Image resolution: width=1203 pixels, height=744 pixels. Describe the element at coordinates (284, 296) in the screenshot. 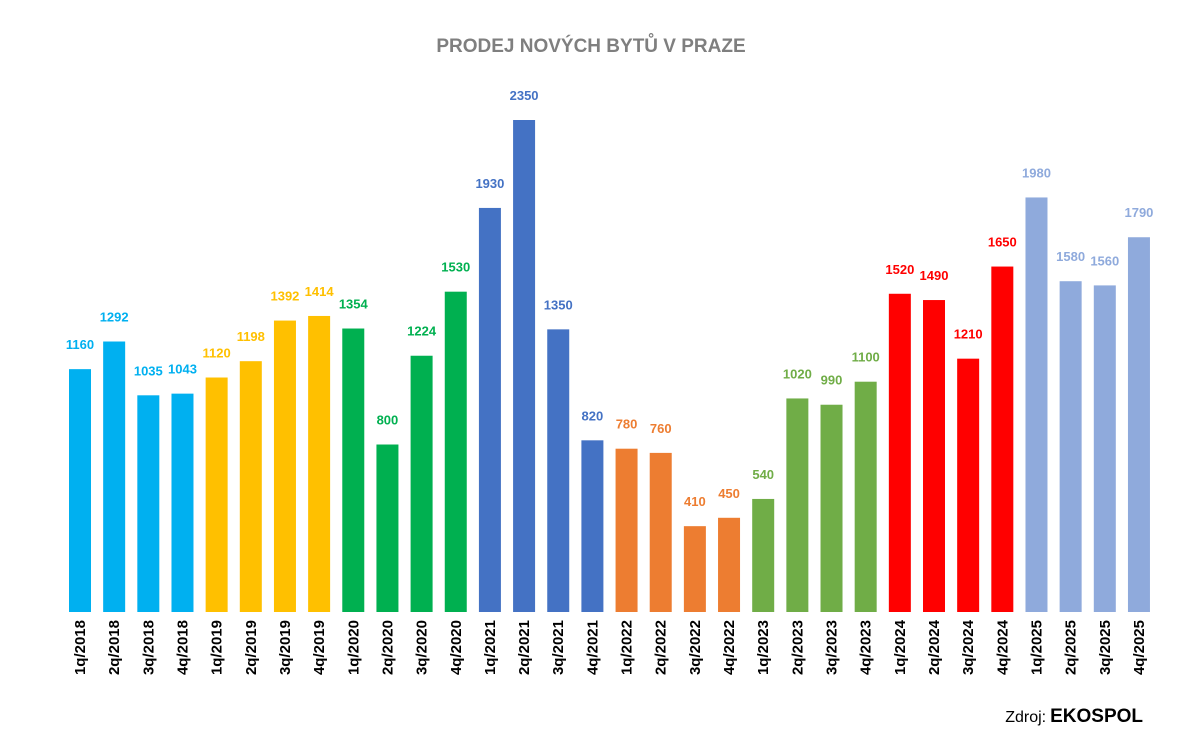

I see `value-label-3q/2019: 1392` at that location.